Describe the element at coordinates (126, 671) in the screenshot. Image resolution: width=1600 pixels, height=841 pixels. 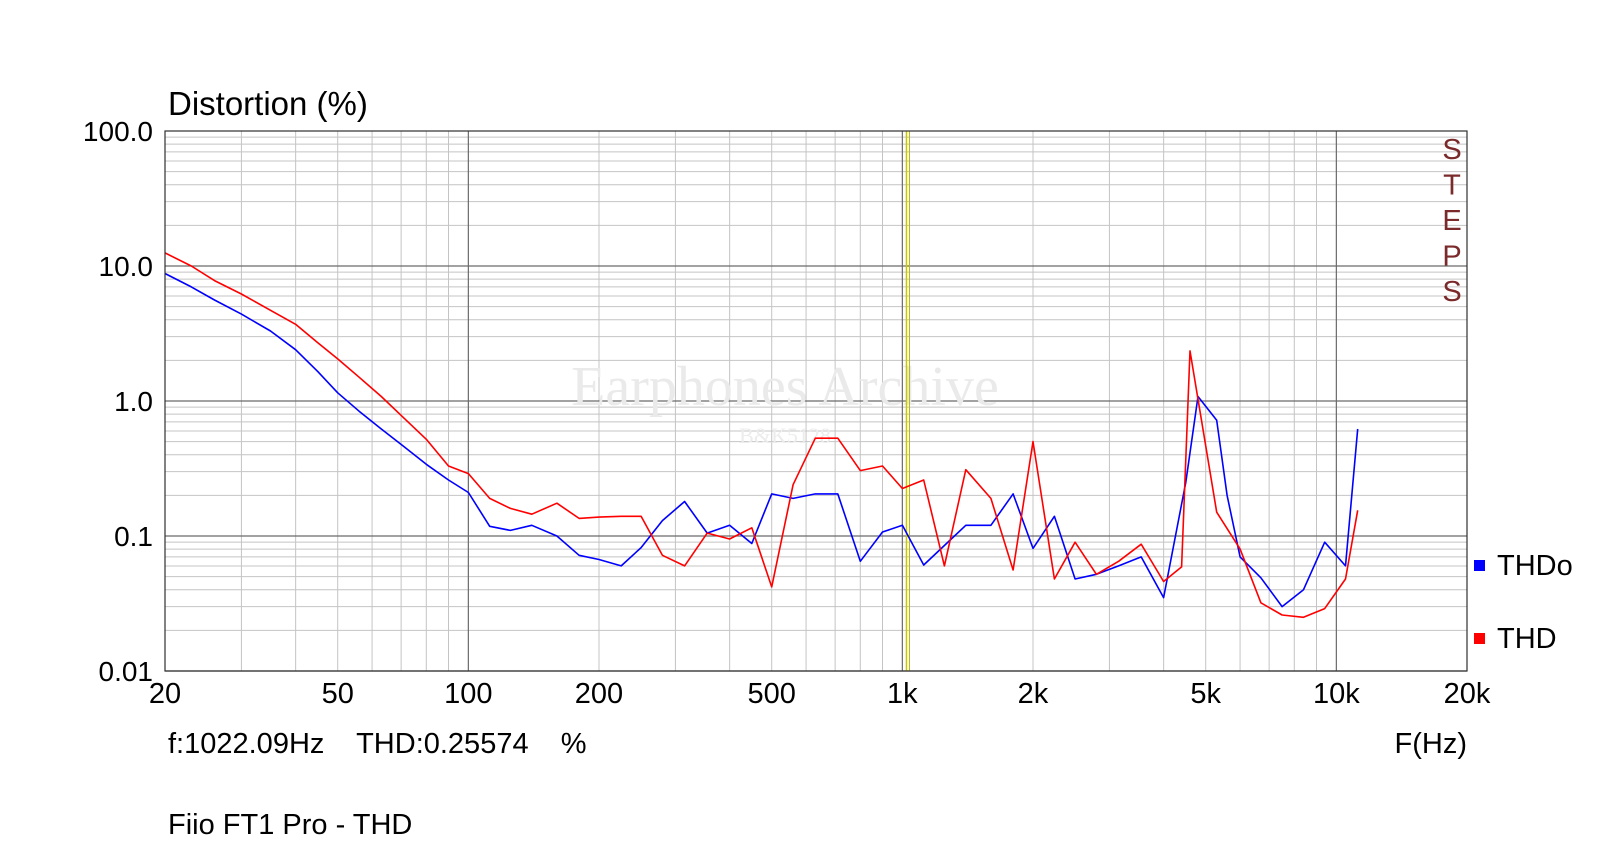
I see `y-tick-label: 0.01` at that location.